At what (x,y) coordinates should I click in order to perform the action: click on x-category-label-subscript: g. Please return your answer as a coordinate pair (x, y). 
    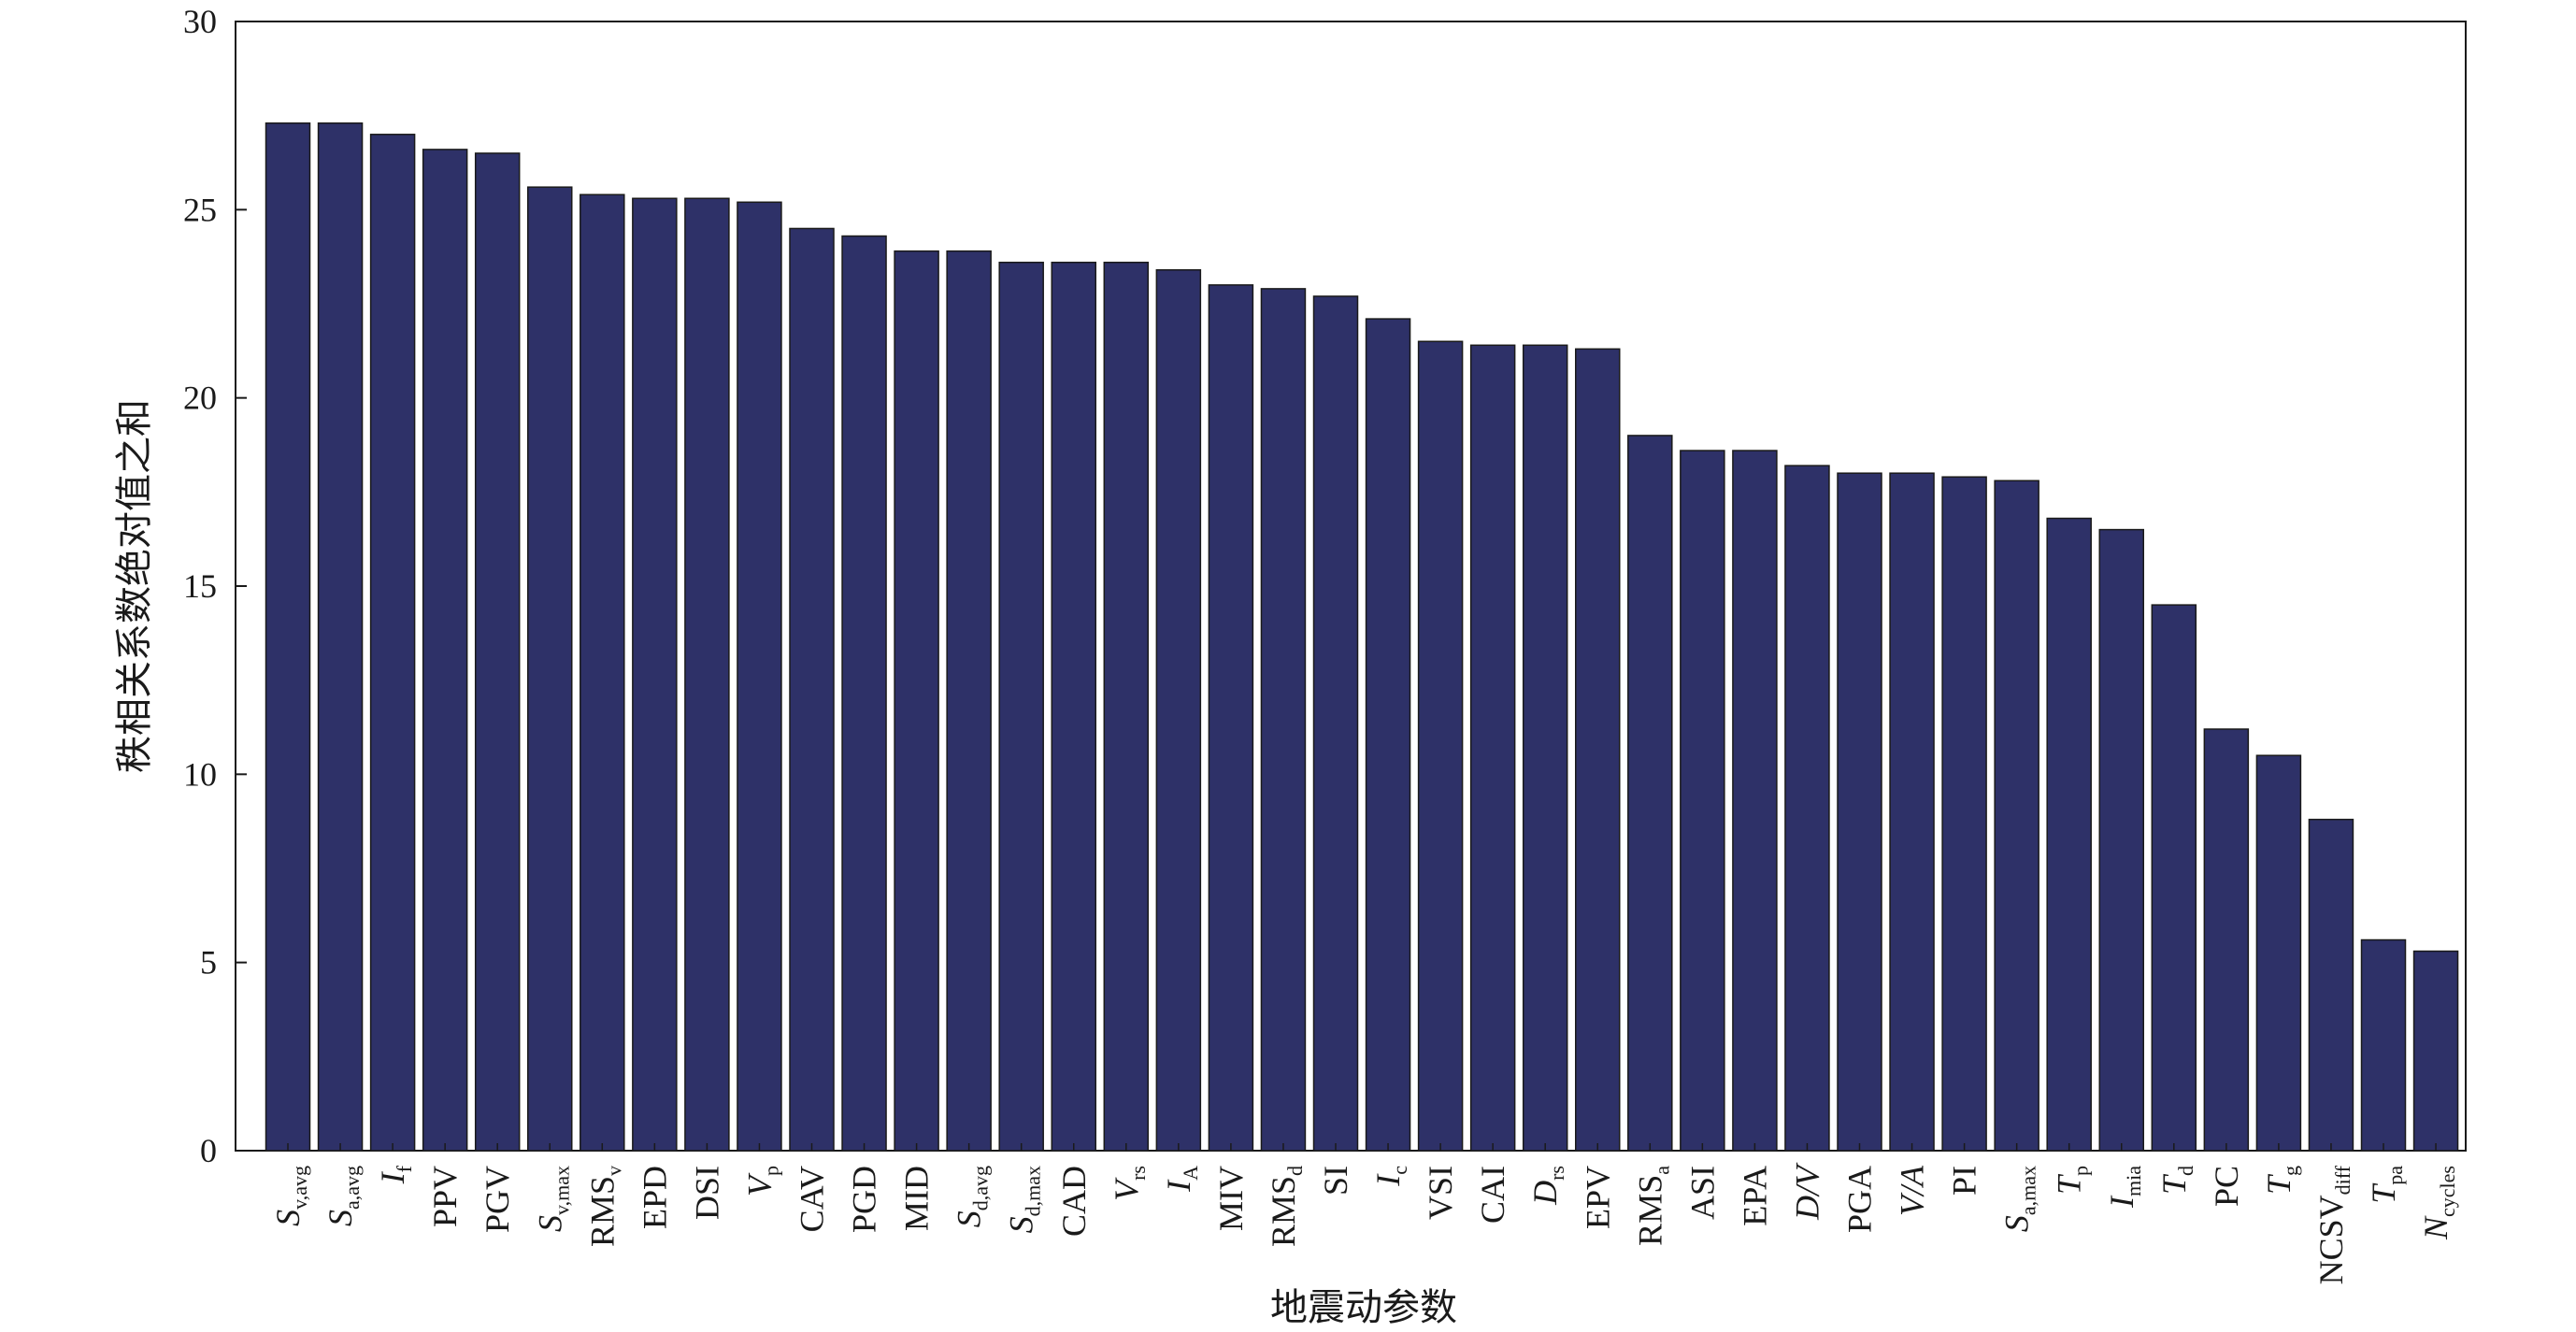
    Looking at the image, I should click on (2290, 1171).